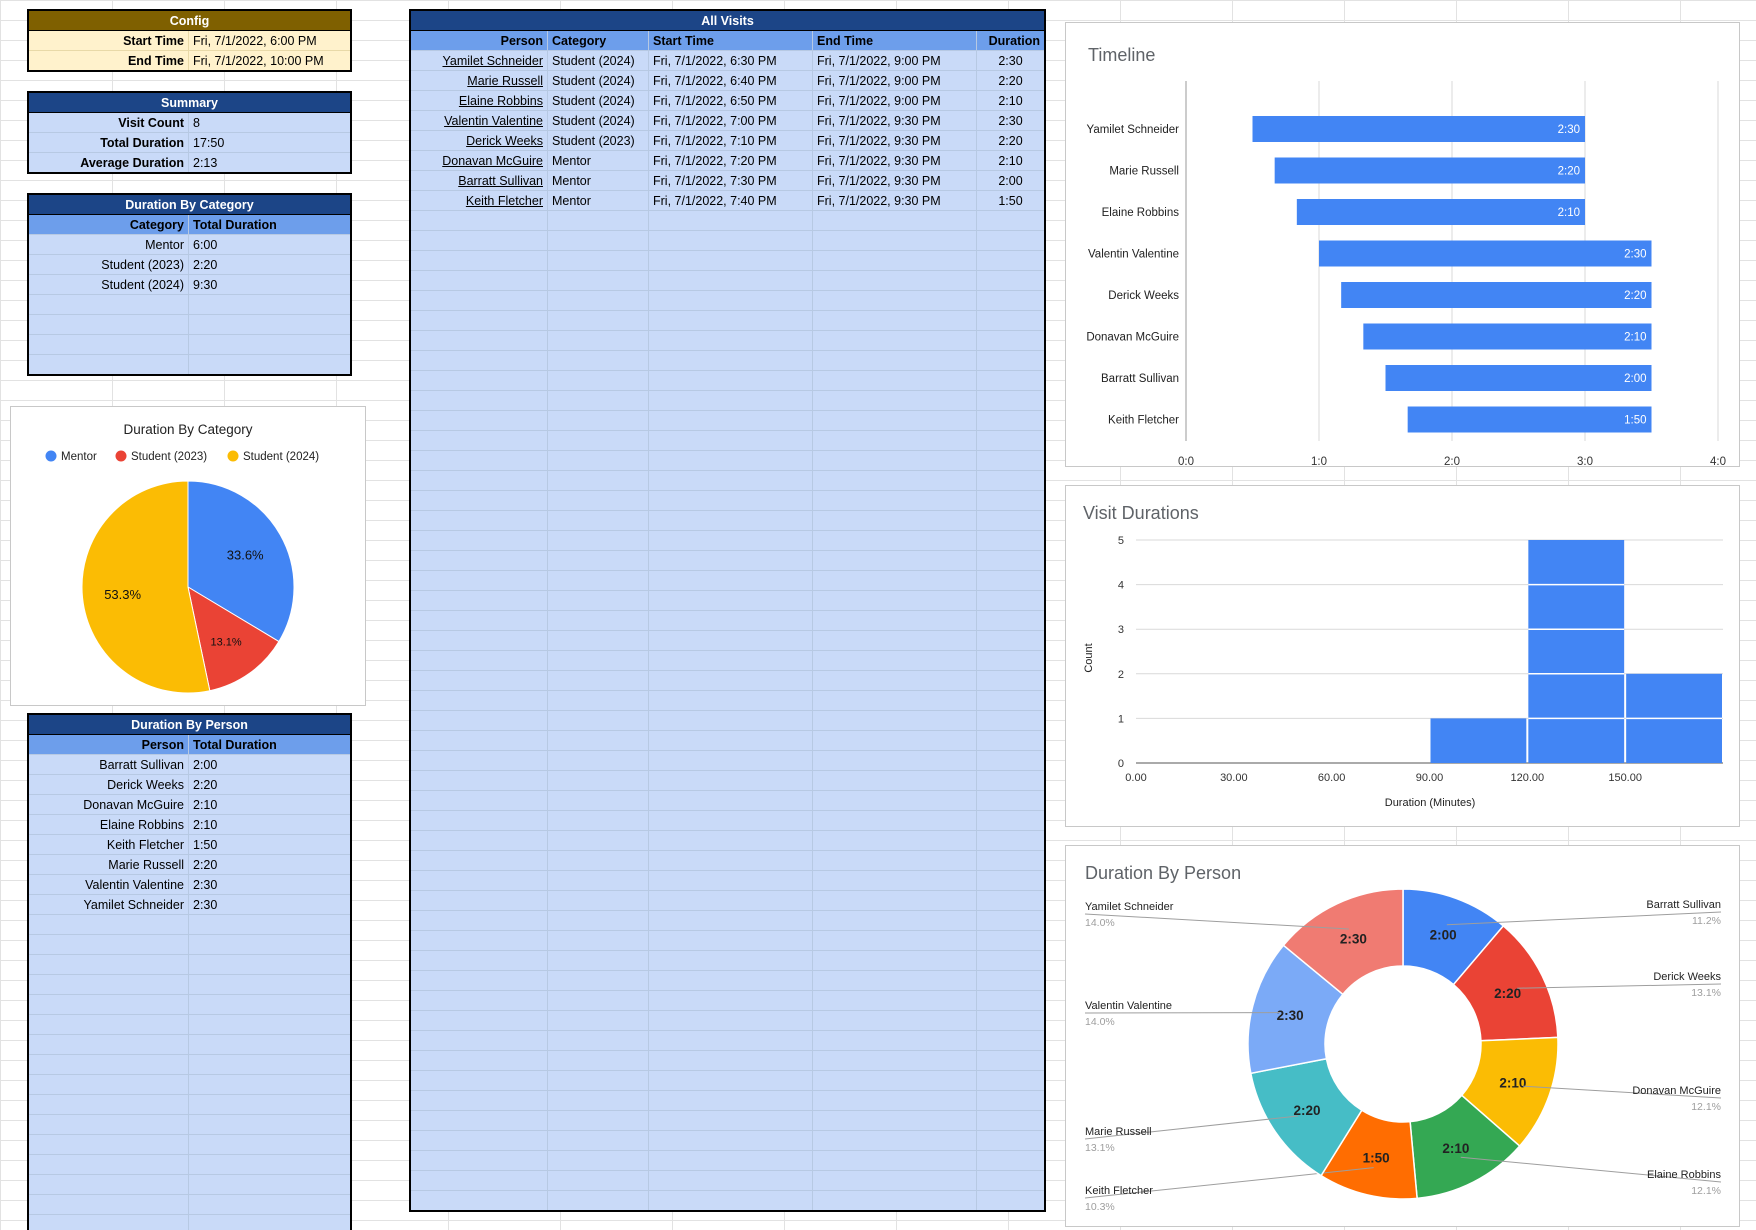 This screenshot has width=1756, height=1230. Describe the element at coordinates (108, 284) in the screenshot. I see `category-name-cell: Student (2024)` at that location.